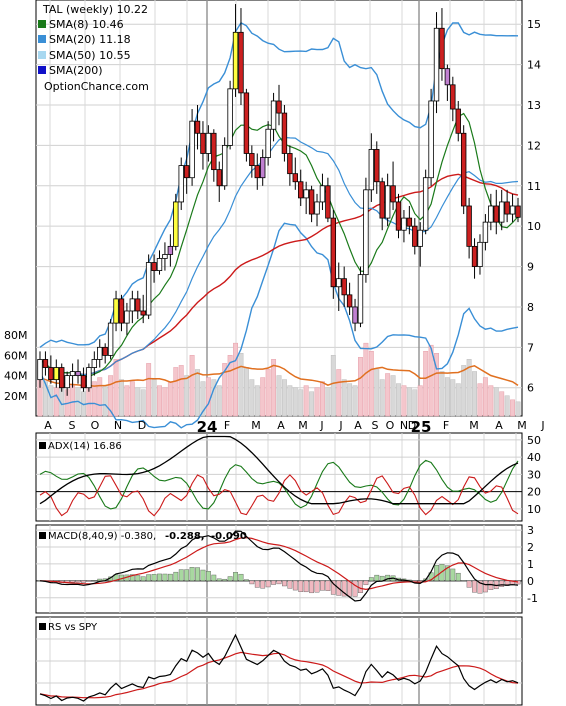 The height and width of the screenshot is (706, 566). I want to click on volume-tick-label: 80M, so click(16, 335).